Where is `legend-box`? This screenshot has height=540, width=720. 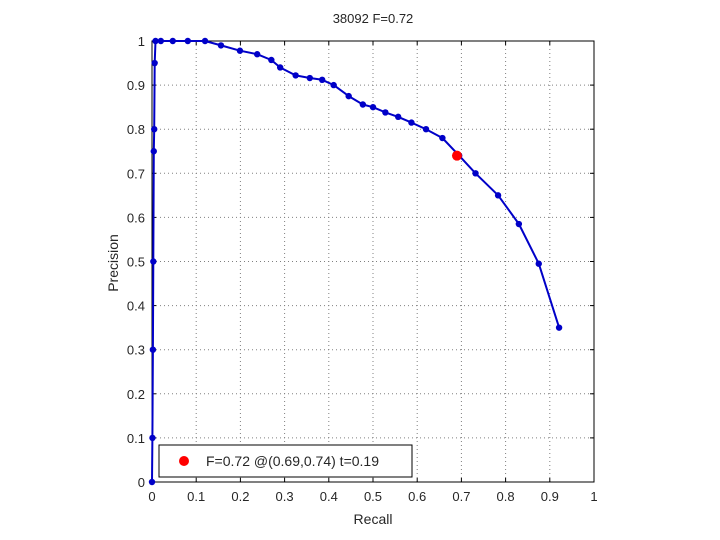 legend-box is located at coordinates (285, 461).